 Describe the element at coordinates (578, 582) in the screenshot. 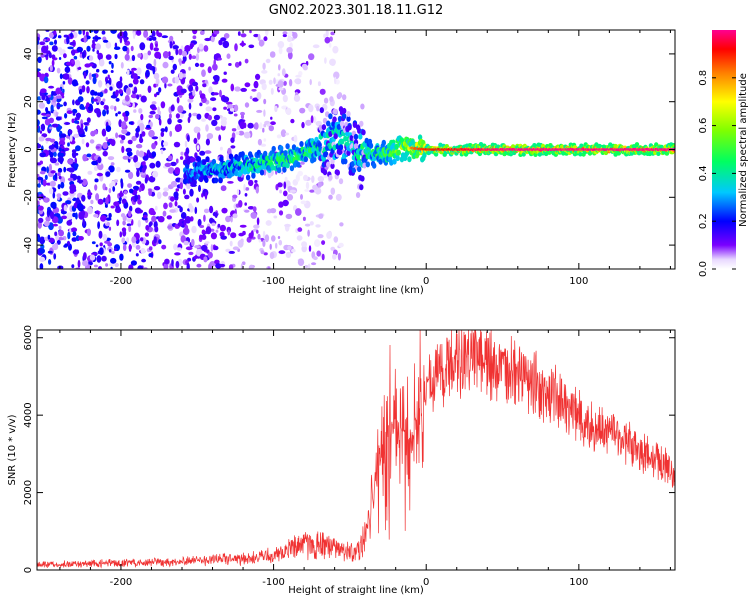

I see `x-tick-label: 100` at that location.